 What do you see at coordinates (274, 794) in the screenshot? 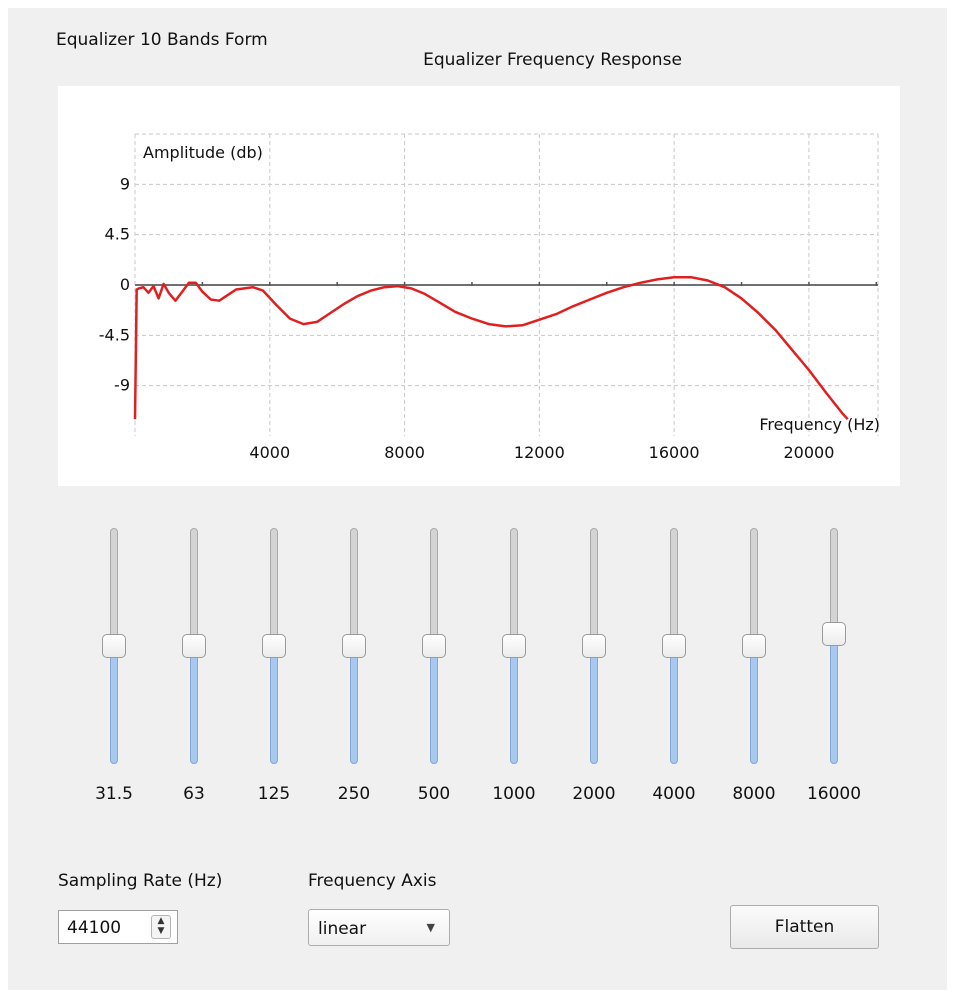
I see `band-label: 125` at bounding box center [274, 794].